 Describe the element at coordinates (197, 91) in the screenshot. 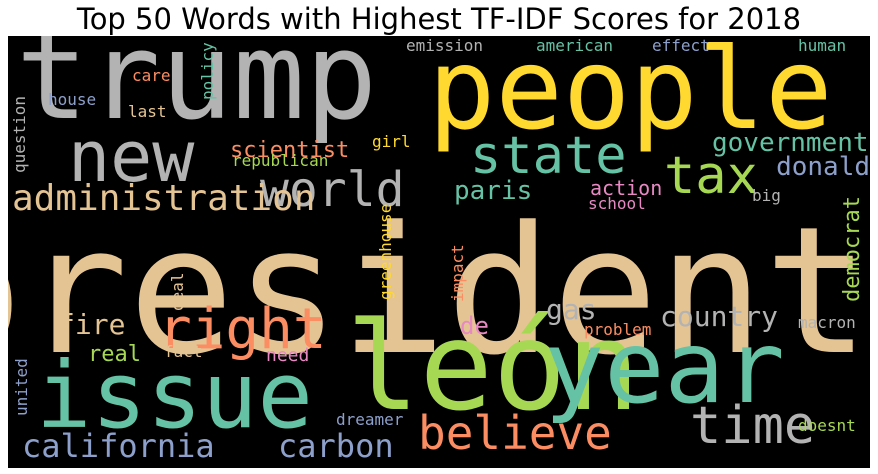

I see `word-1: trump` at that location.